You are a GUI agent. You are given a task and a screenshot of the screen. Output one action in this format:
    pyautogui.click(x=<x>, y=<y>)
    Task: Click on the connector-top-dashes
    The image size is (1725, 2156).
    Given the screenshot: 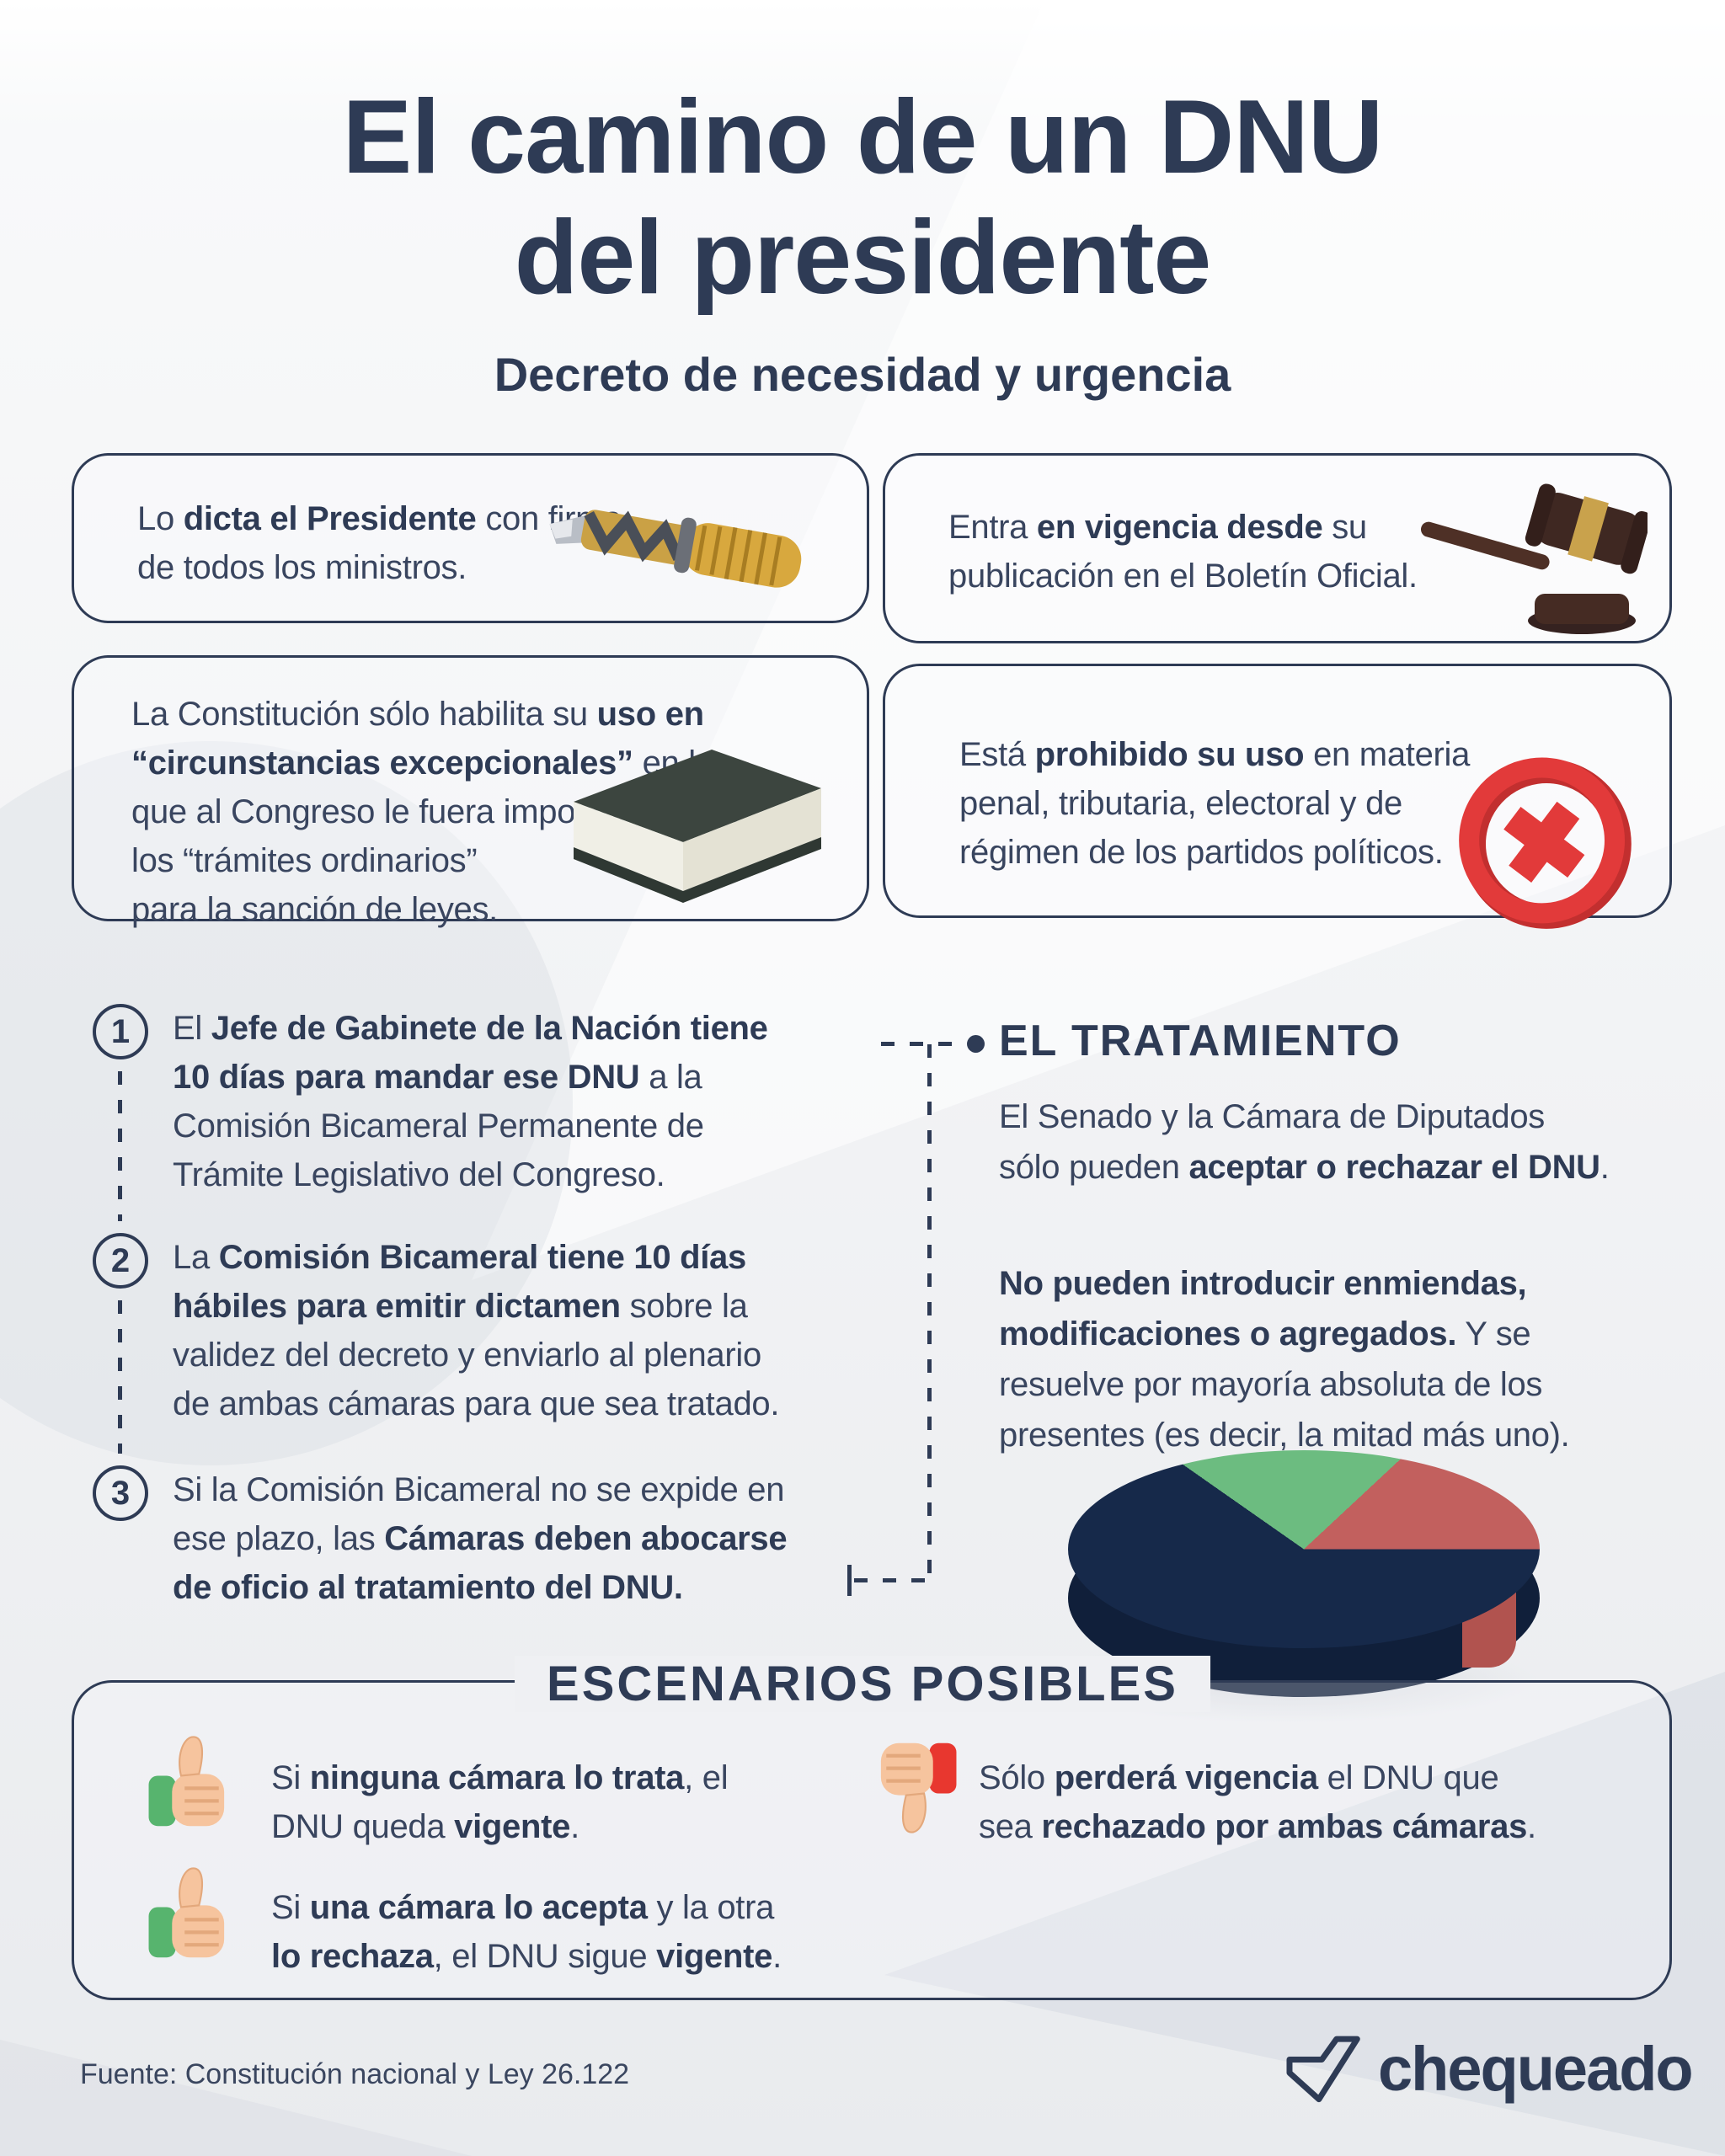 What is the action you would take?
    pyautogui.click(x=920, y=1044)
    